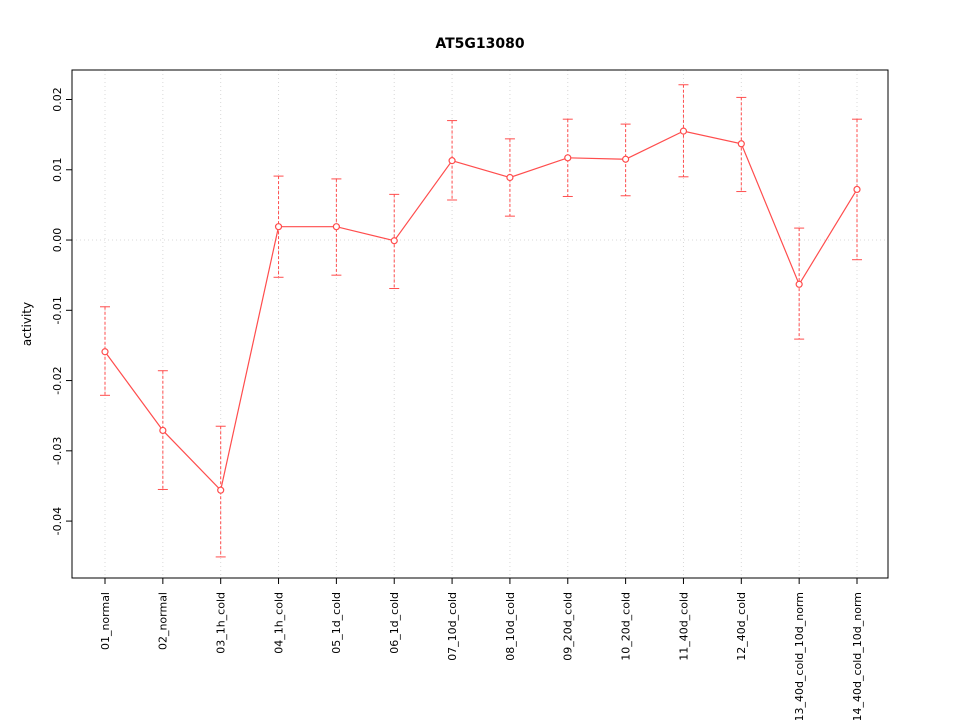 This screenshot has height=720, width=960. I want to click on x-tick-label: 04_1h_cold, so click(278, 623).